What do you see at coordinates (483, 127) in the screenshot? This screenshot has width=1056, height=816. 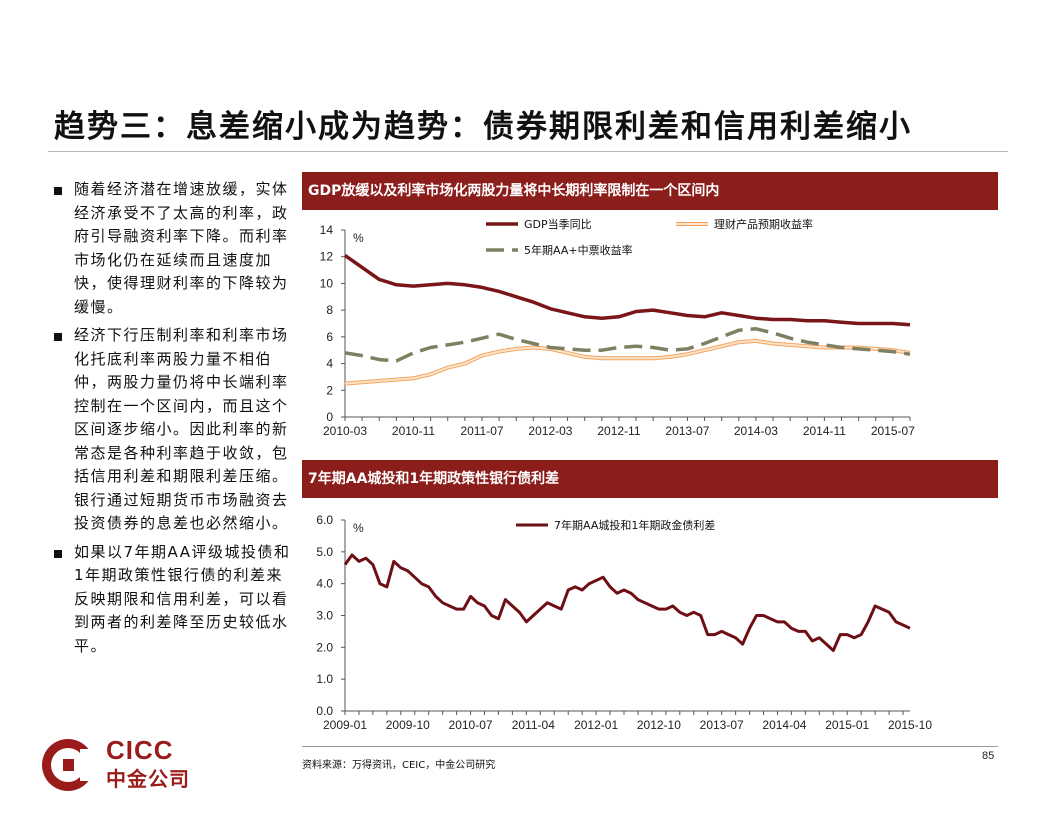 I see `page-title: 趋势三：息差缩小成为趋势：债券期限利差和信用利差缩小` at bounding box center [483, 127].